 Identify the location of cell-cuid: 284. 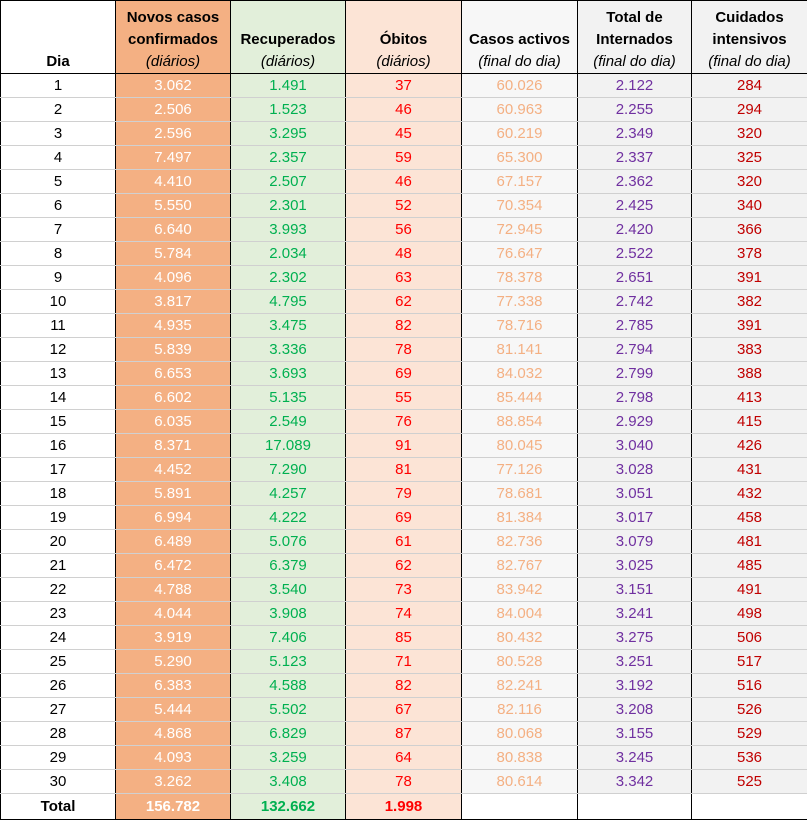
(749, 86).